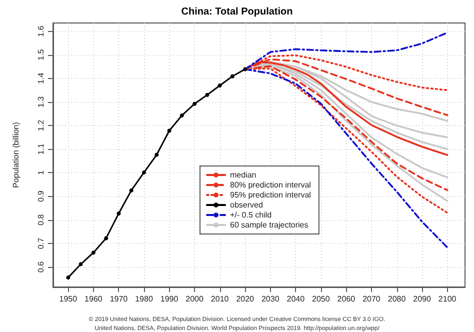 Image resolution: width=474 pixels, height=332 pixels. I want to click on y-tick-label: 1.6, so click(41, 31).